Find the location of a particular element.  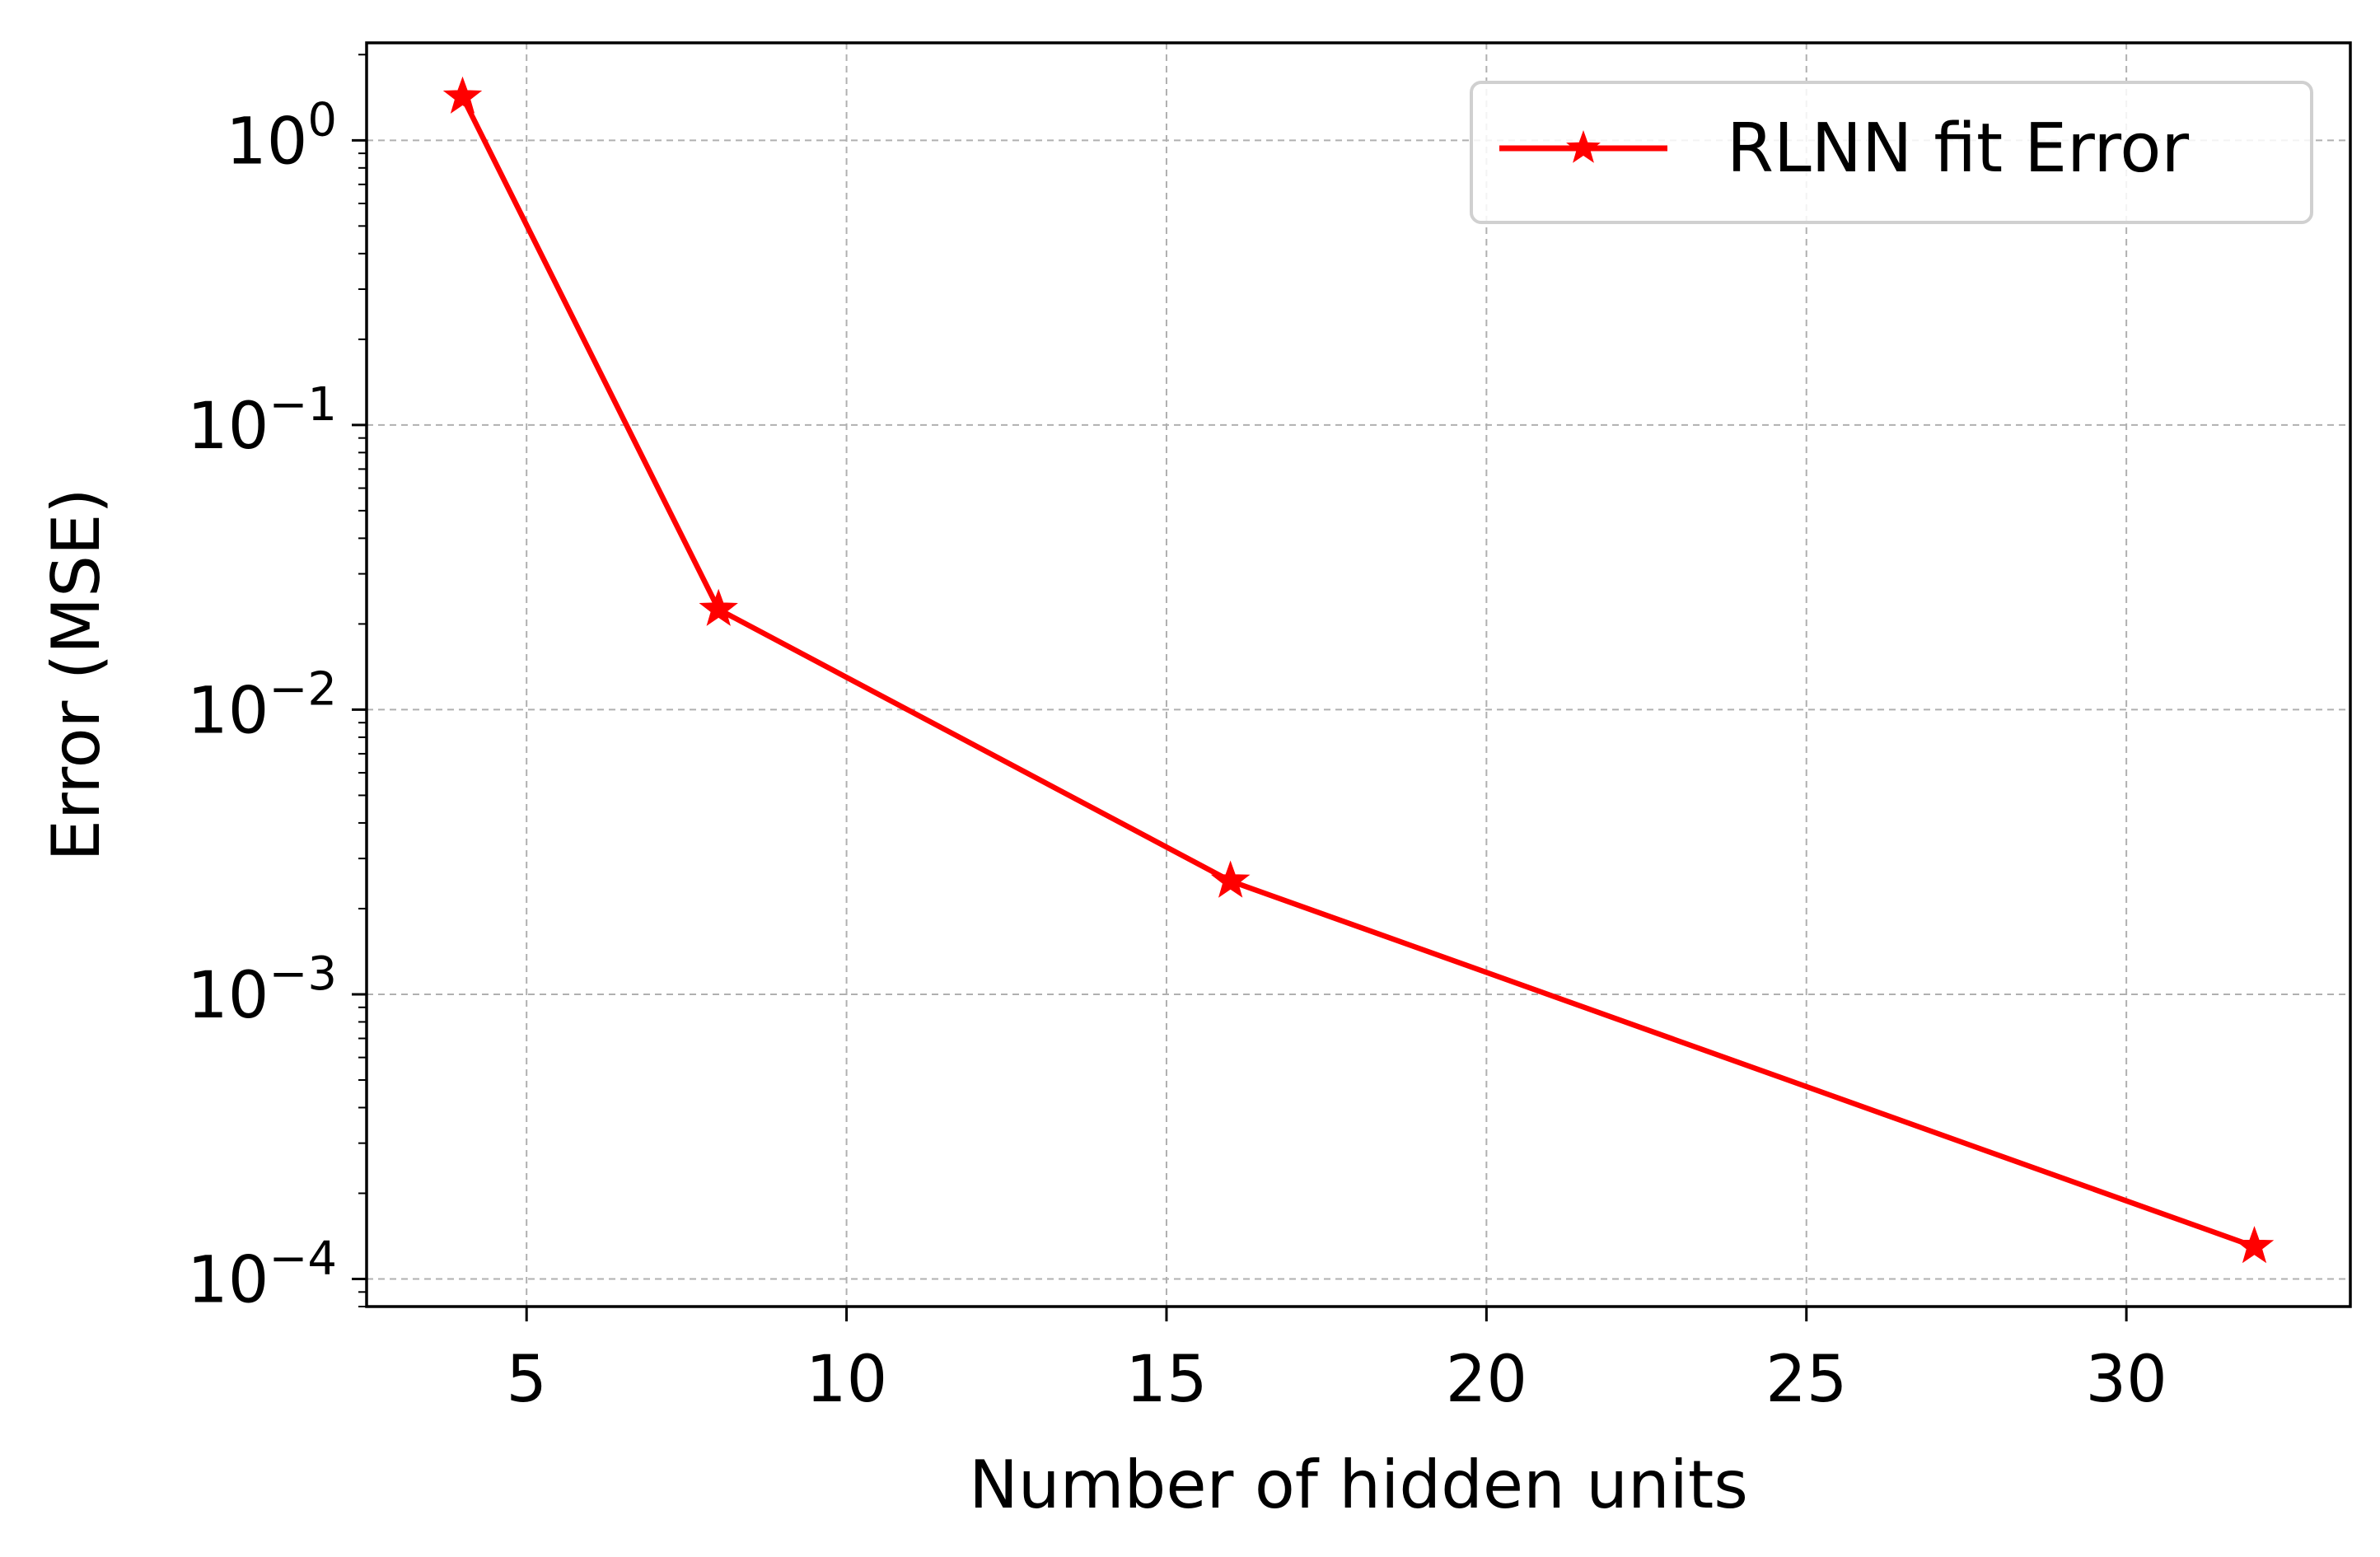

x-tick-label: 15 is located at coordinates (1166, 1380).